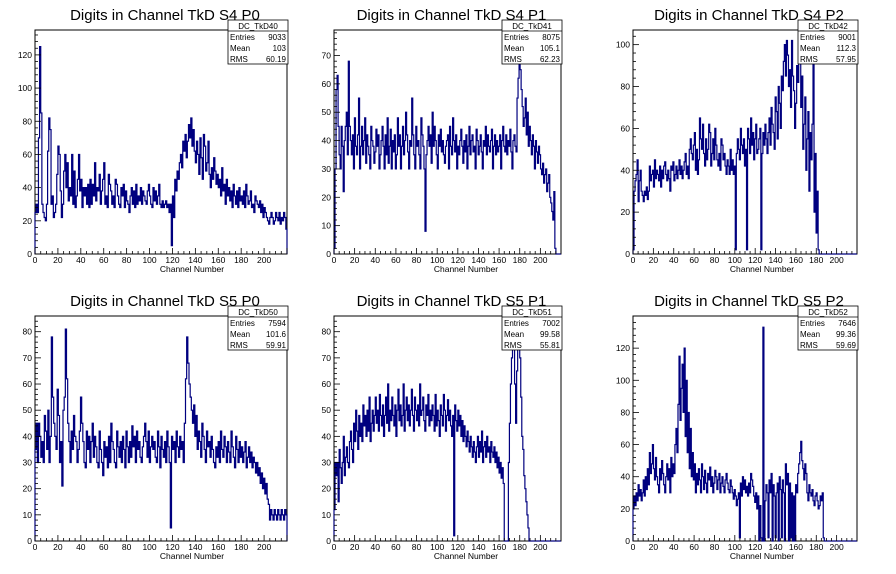 The height and width of the screenshot is (574, 896). Describe the element at coordinates (749, 301) in the screenshot. I see `histogram-title: Digits in Channel TkD S5 P2` at that location.